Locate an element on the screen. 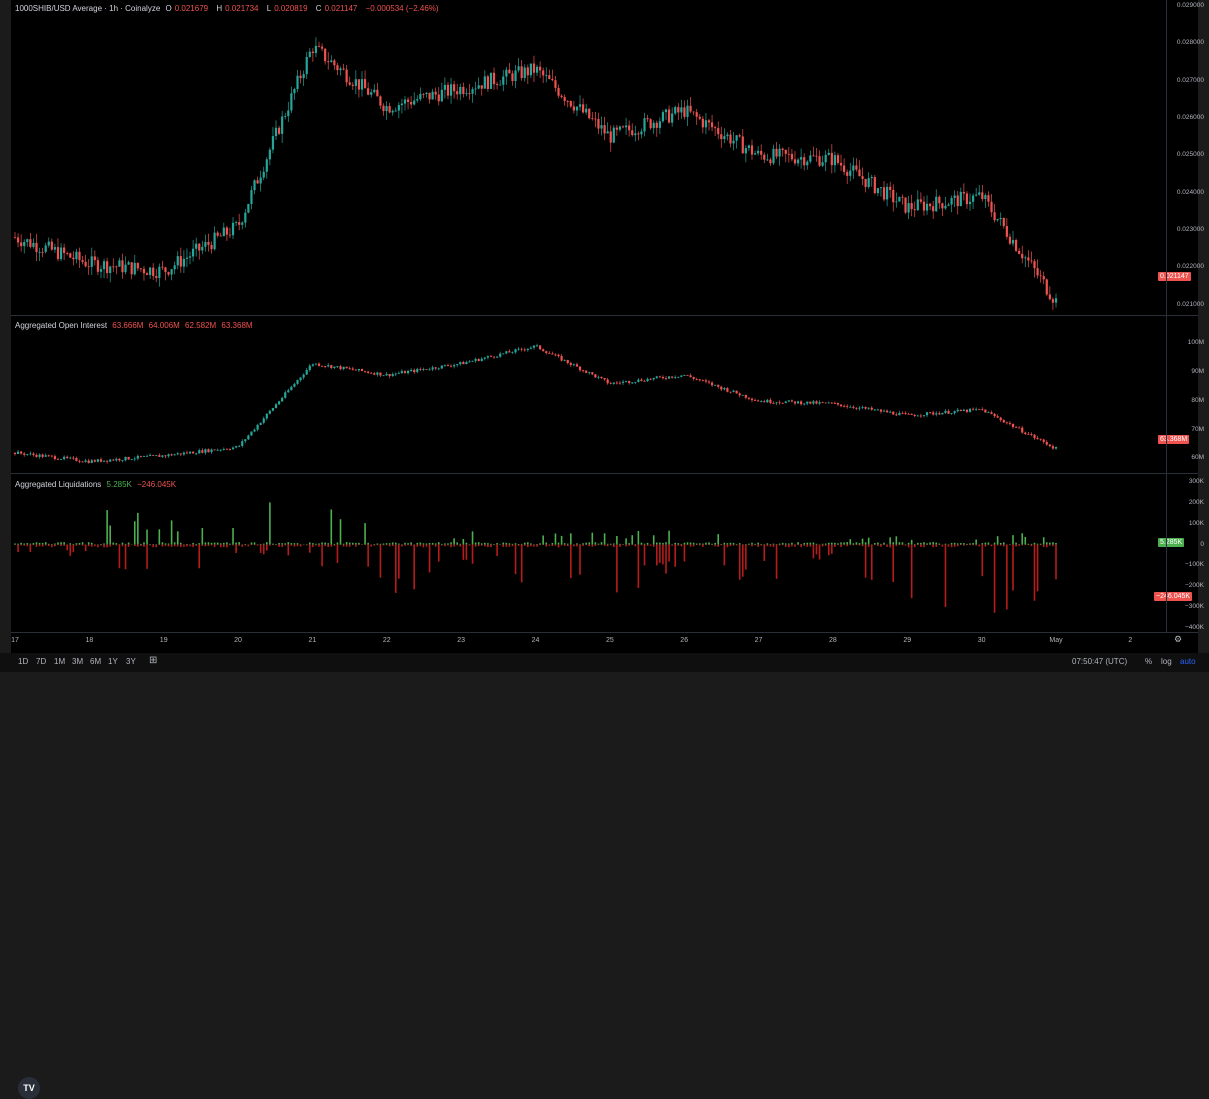 The image size is (1209, 1099). range-button-3m: 3M is located at coordinates (78, 661).